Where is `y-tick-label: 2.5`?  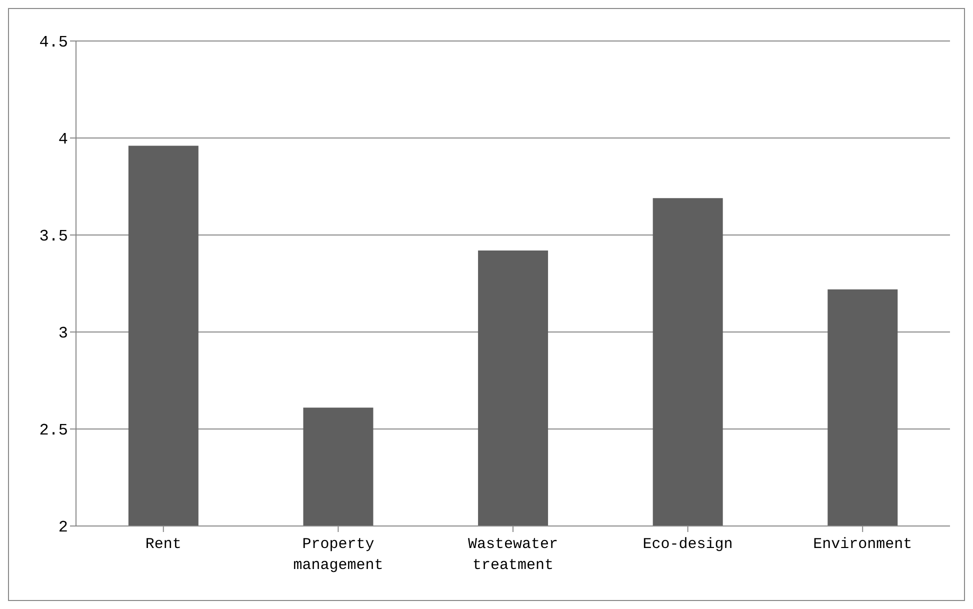 y-tick-label: 2.5 is located at coordinates (53, 431).